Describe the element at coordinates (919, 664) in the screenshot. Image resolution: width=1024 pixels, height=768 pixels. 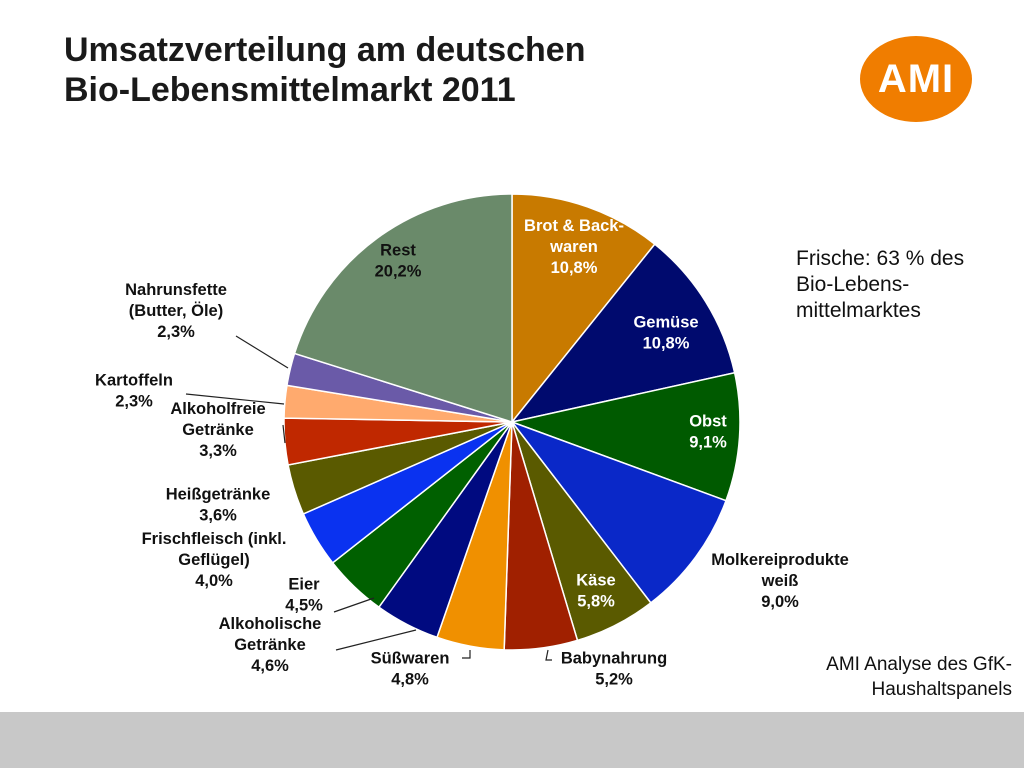
I see `source-line-1: AMI Analyse des GfK-` at that location.